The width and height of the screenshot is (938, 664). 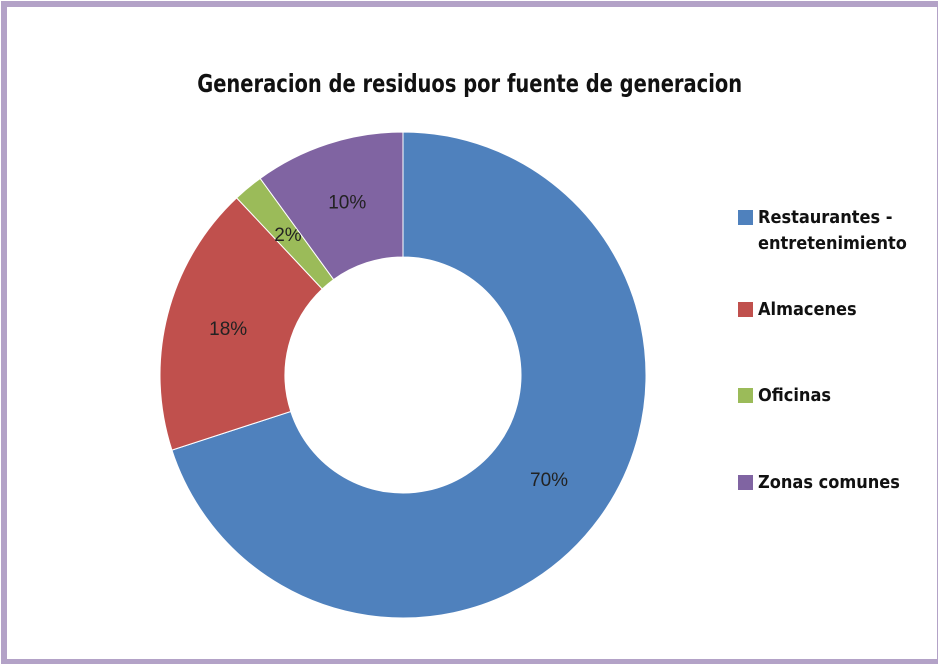 I want to click on legend-item: Zonas comunes, so click(x=819, y=483).